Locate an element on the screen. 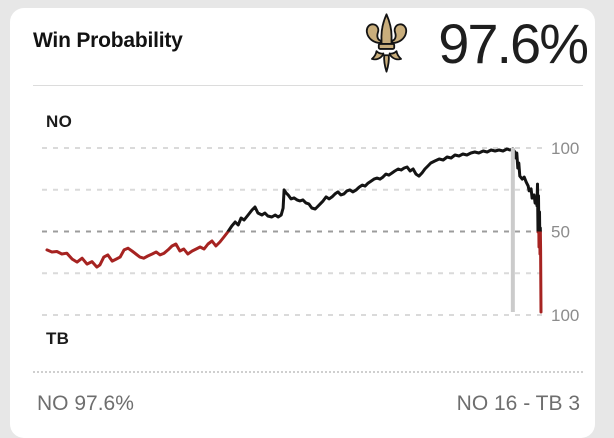 The width and height of the screenshot is (614, 438). footer-divider is located at coordinates (308, 372).